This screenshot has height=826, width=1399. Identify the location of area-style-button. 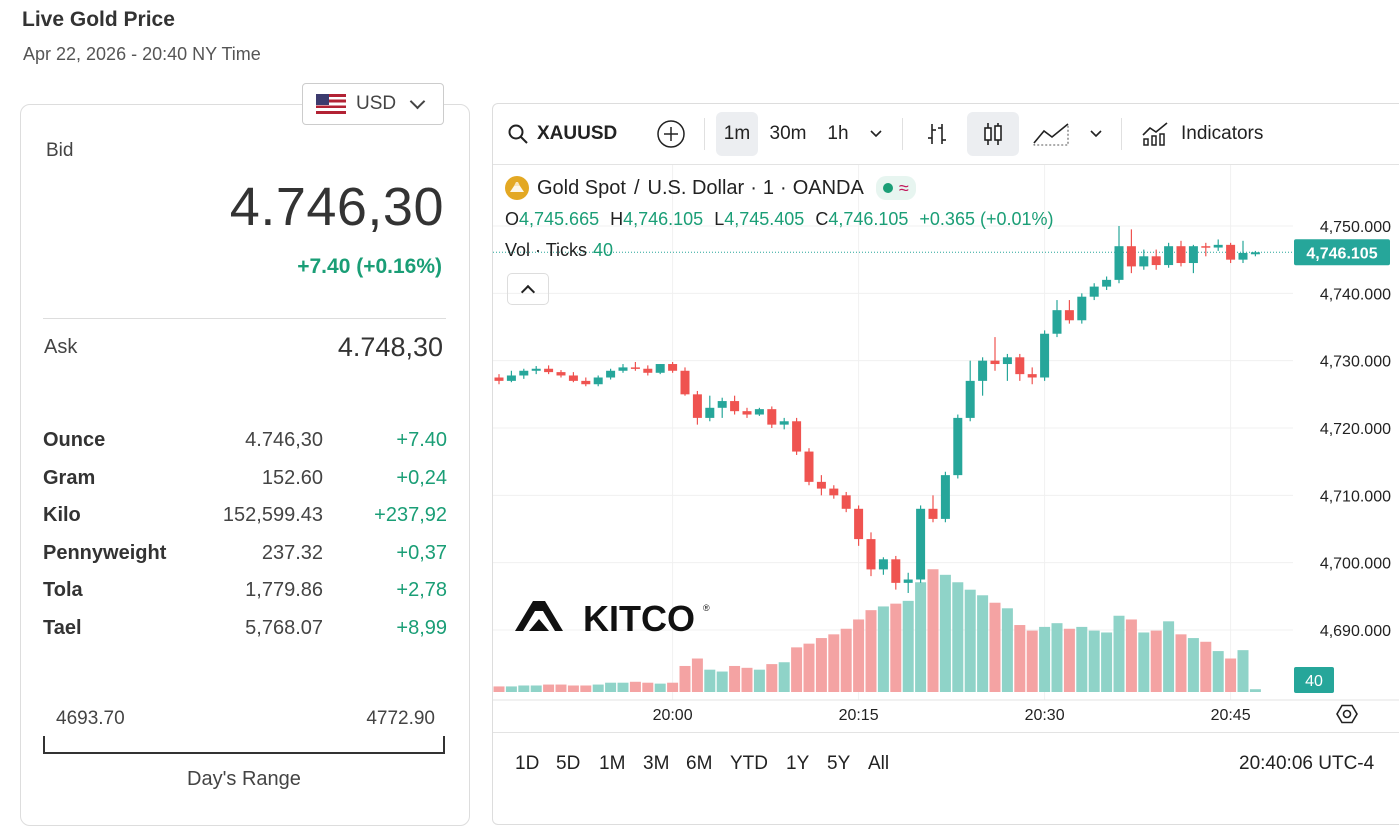
(1051, 134).